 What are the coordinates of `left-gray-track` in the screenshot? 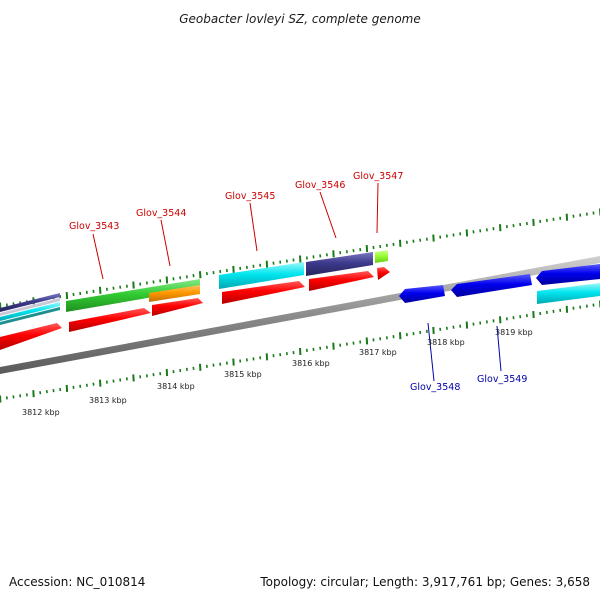 It's located at (30, 307).